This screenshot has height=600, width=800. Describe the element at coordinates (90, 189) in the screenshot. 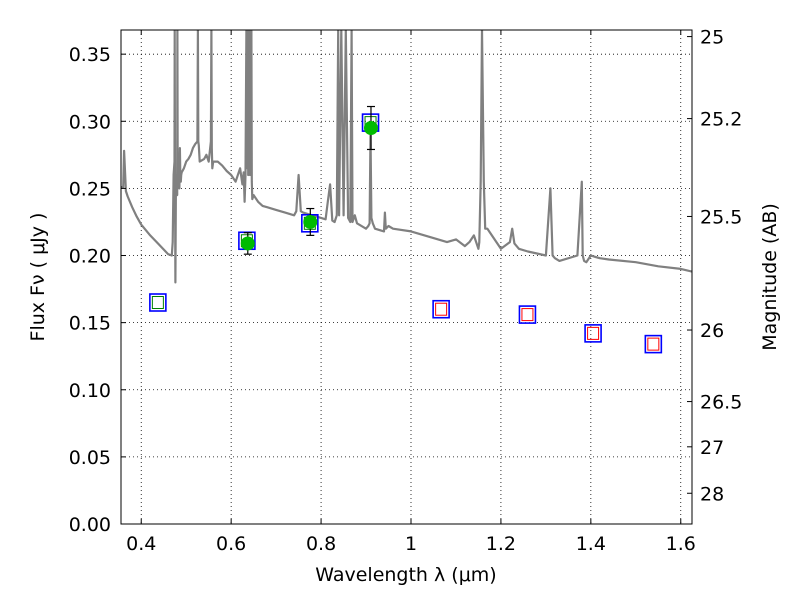

I see `y-tick-label: 0.25` at that location.